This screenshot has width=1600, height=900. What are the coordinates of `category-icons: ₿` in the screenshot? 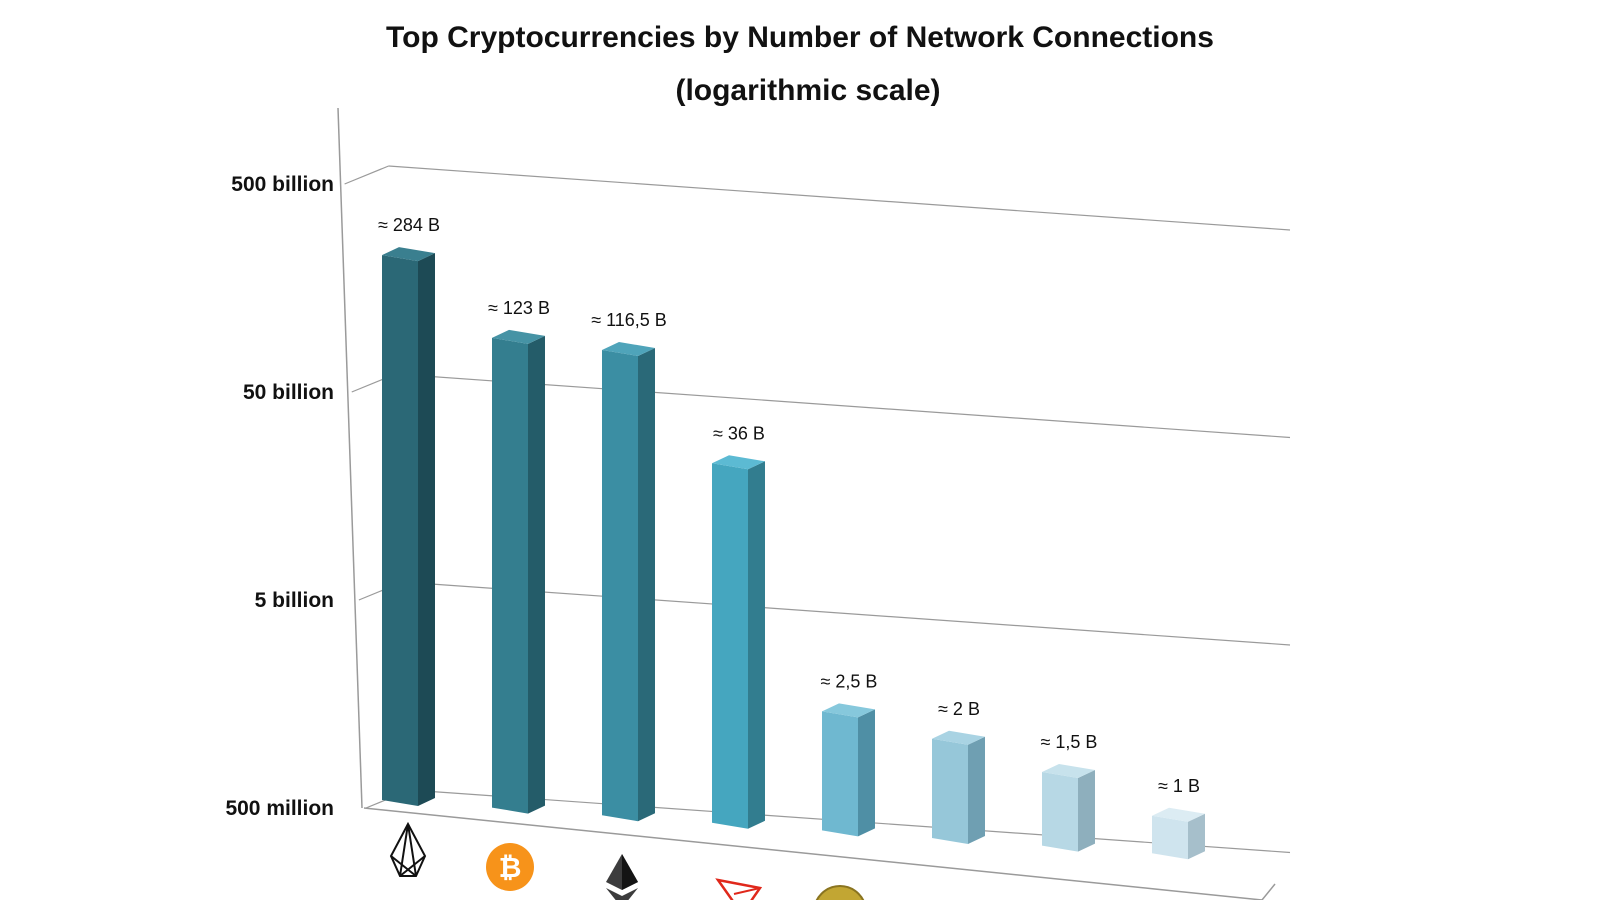 It's located at (627, 860).